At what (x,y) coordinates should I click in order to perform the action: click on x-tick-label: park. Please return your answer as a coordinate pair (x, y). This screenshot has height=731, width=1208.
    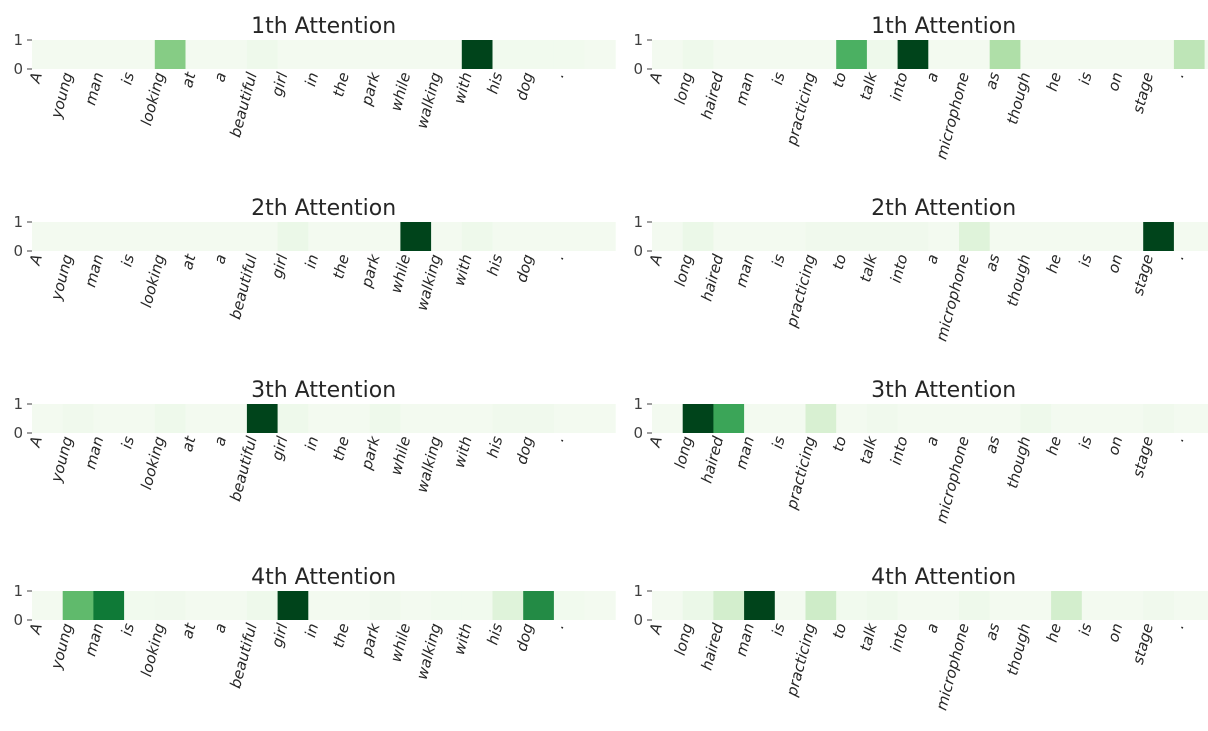
    Looking at the image, I should click on (370, 639).